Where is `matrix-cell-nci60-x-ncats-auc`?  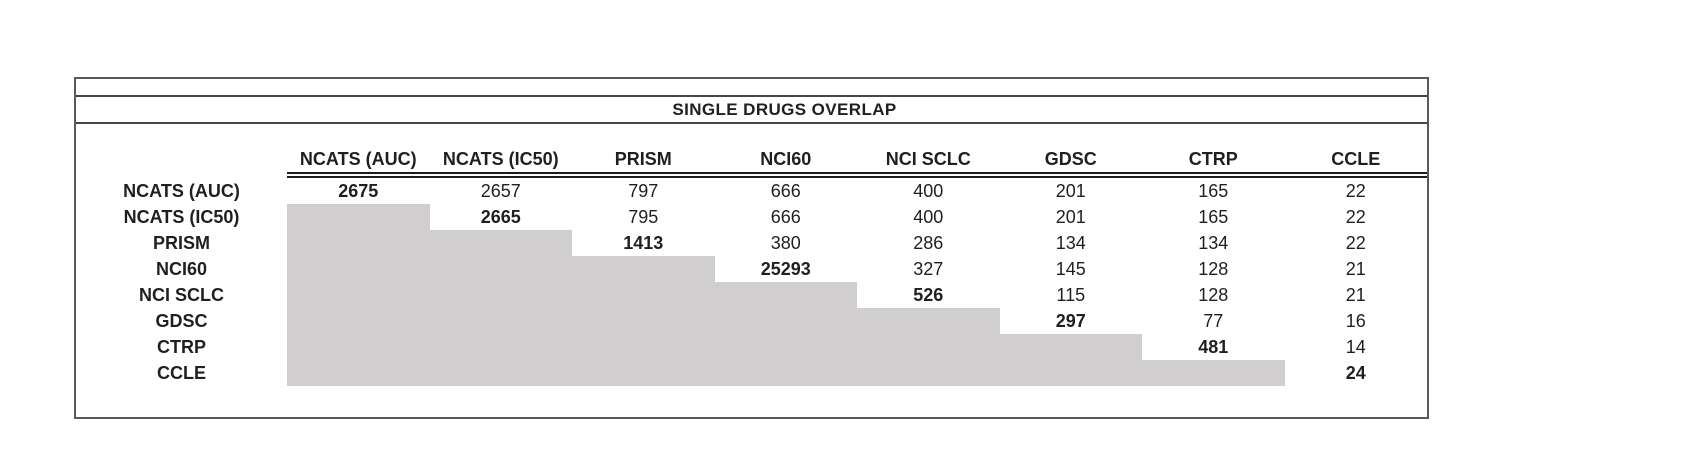
matrix-cell-nci60-x-ncats-auc is located at coordinates (358, 269).